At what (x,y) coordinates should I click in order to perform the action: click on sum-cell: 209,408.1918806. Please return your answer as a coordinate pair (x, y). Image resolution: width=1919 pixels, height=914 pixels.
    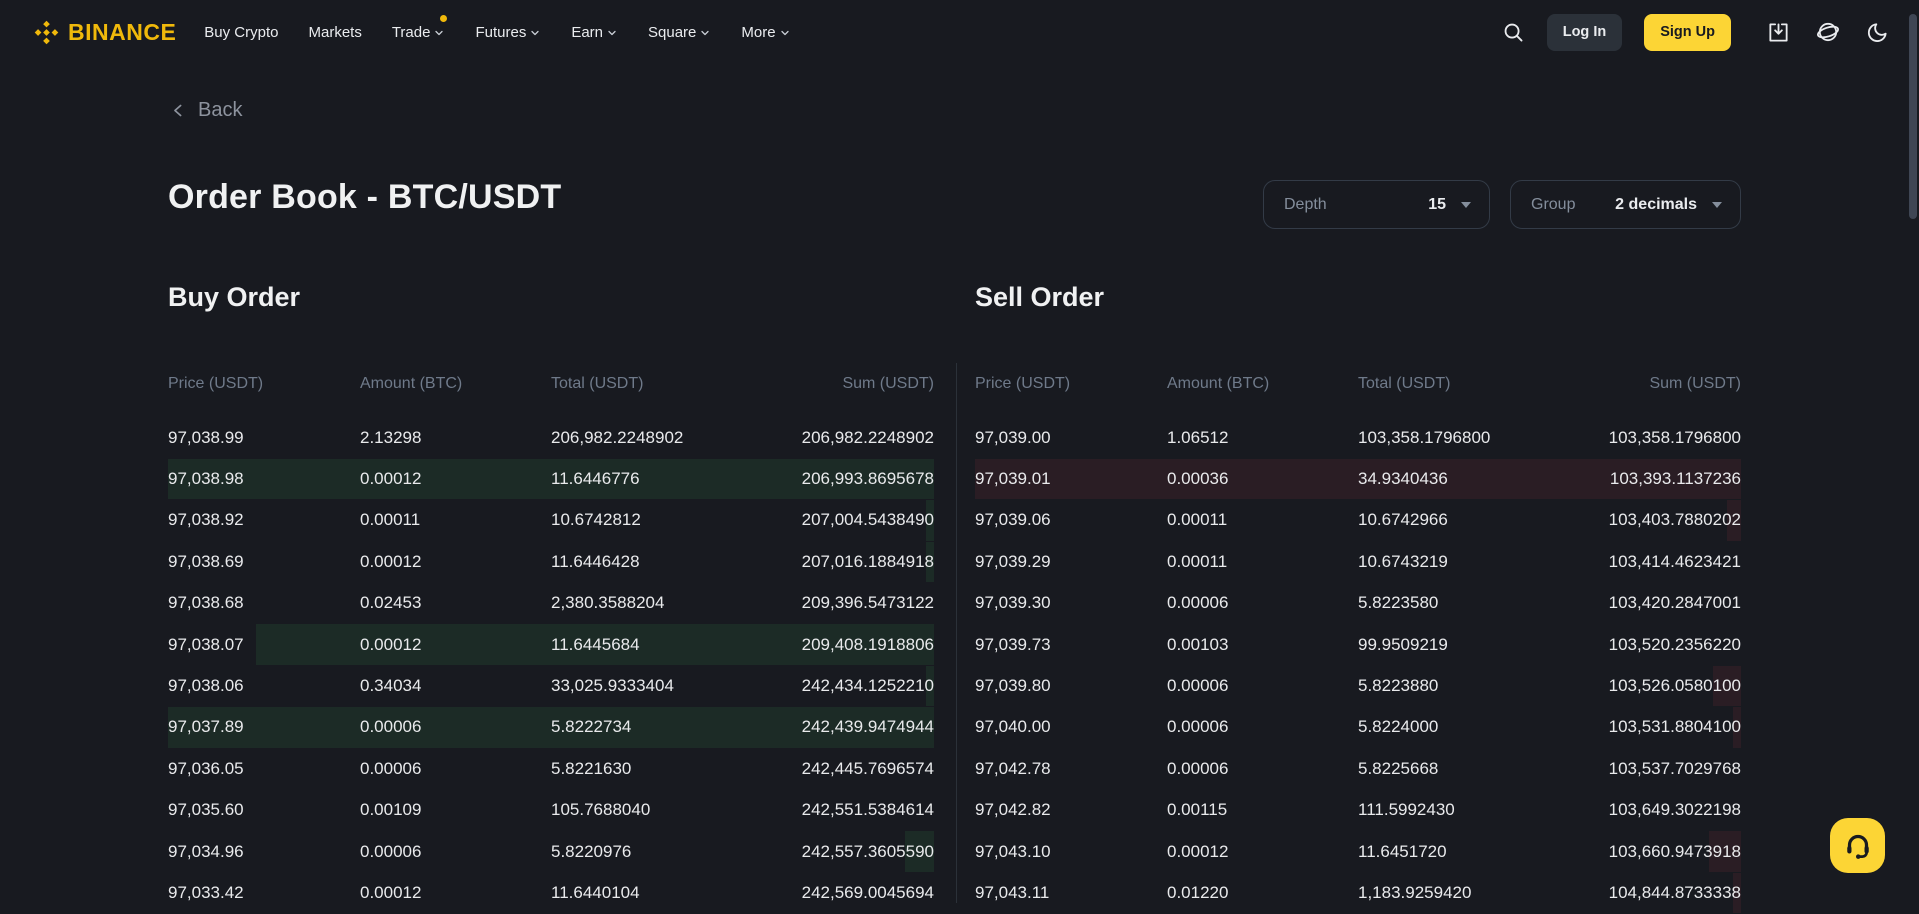
    Looking at the image, I should click on (867, 644).